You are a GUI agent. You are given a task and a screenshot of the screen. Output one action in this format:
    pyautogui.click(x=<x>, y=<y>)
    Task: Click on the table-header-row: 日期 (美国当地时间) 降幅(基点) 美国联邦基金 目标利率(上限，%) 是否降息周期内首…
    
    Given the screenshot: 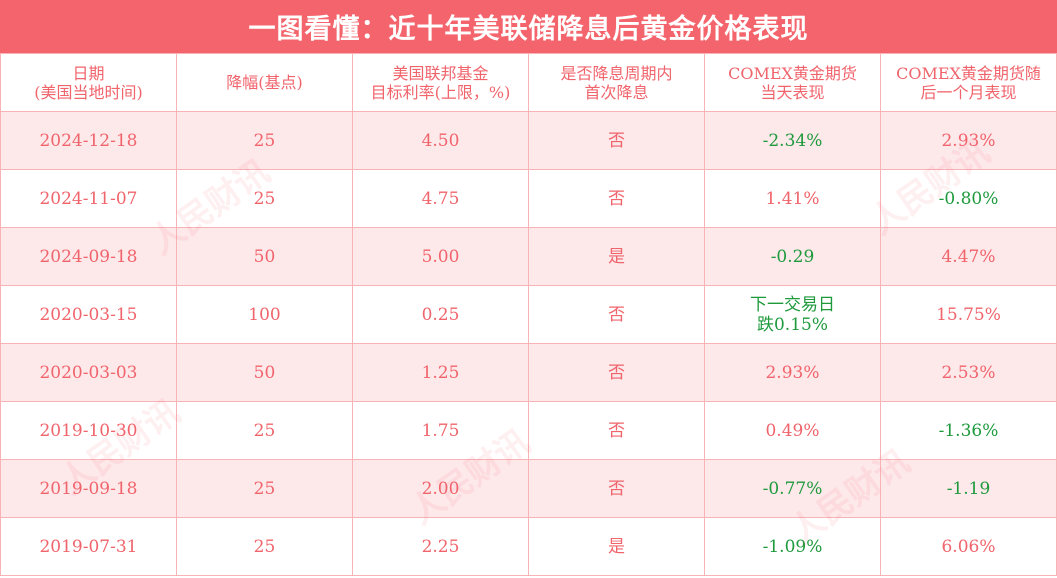 What is the action you would take?
    pyautogui.click(x=528, y=82)
    